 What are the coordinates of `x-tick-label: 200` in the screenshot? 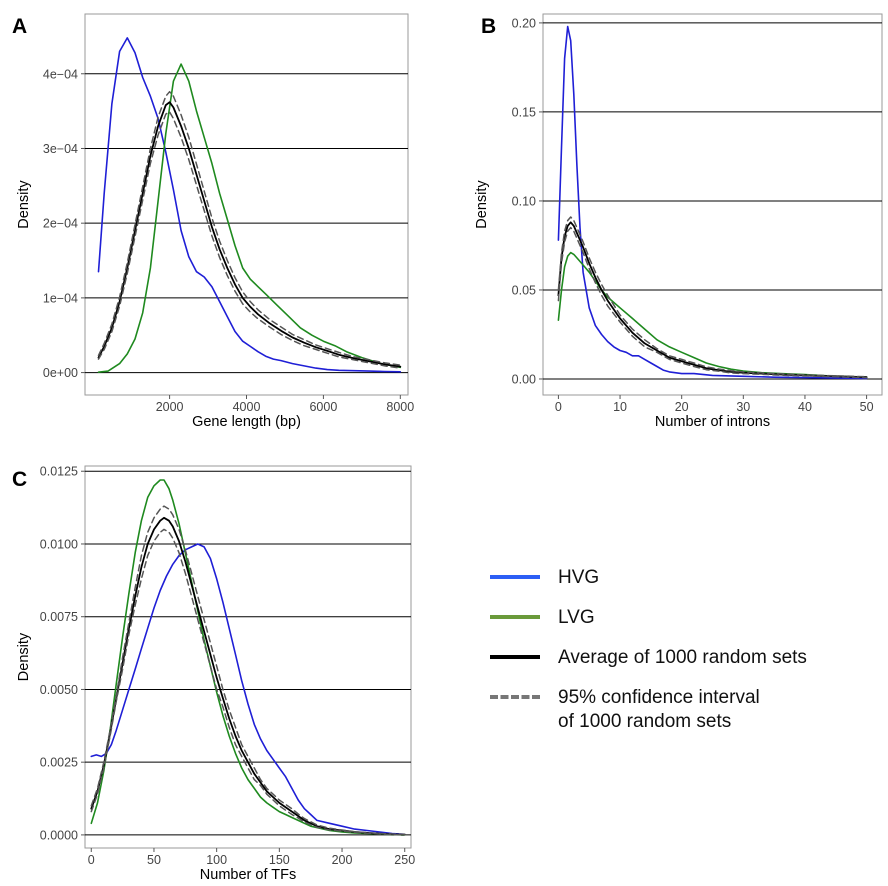 It's located at (342, 860).